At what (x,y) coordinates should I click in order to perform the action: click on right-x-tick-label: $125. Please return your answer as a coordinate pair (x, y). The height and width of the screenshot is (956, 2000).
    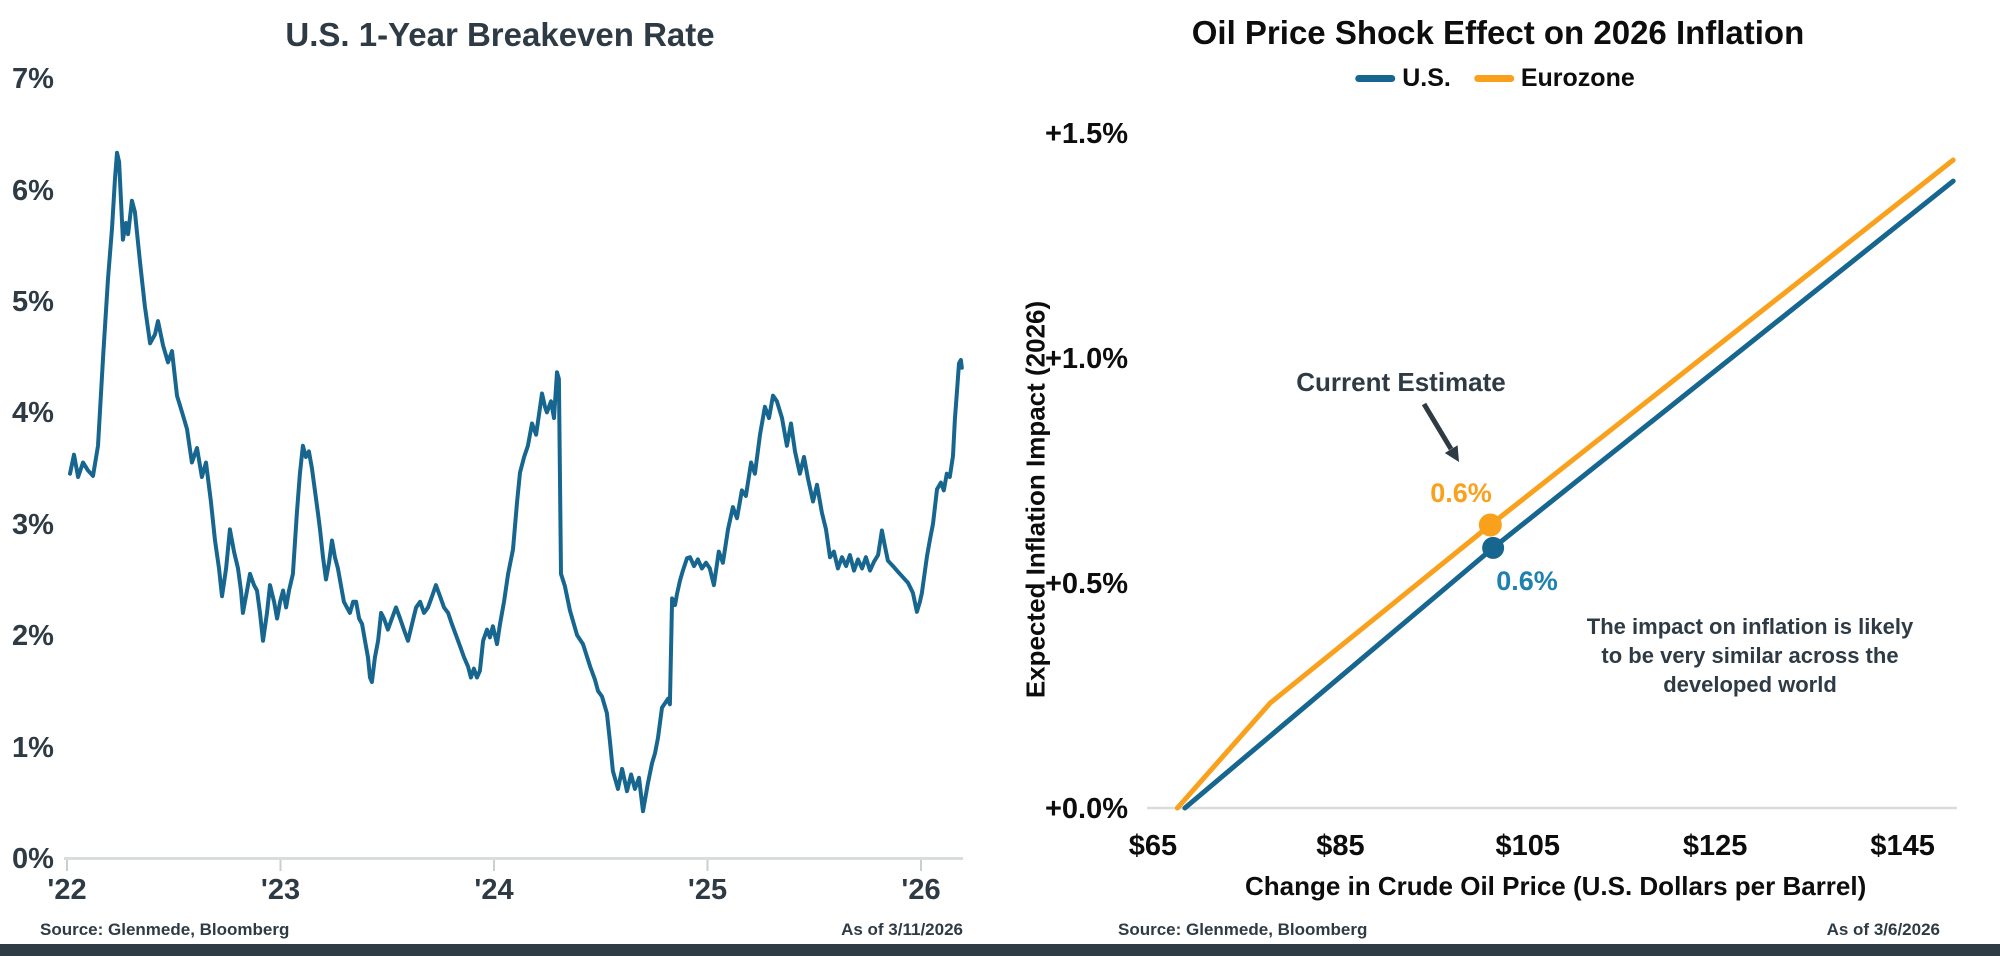
    Looking at the image, I should click on (1715, 846).